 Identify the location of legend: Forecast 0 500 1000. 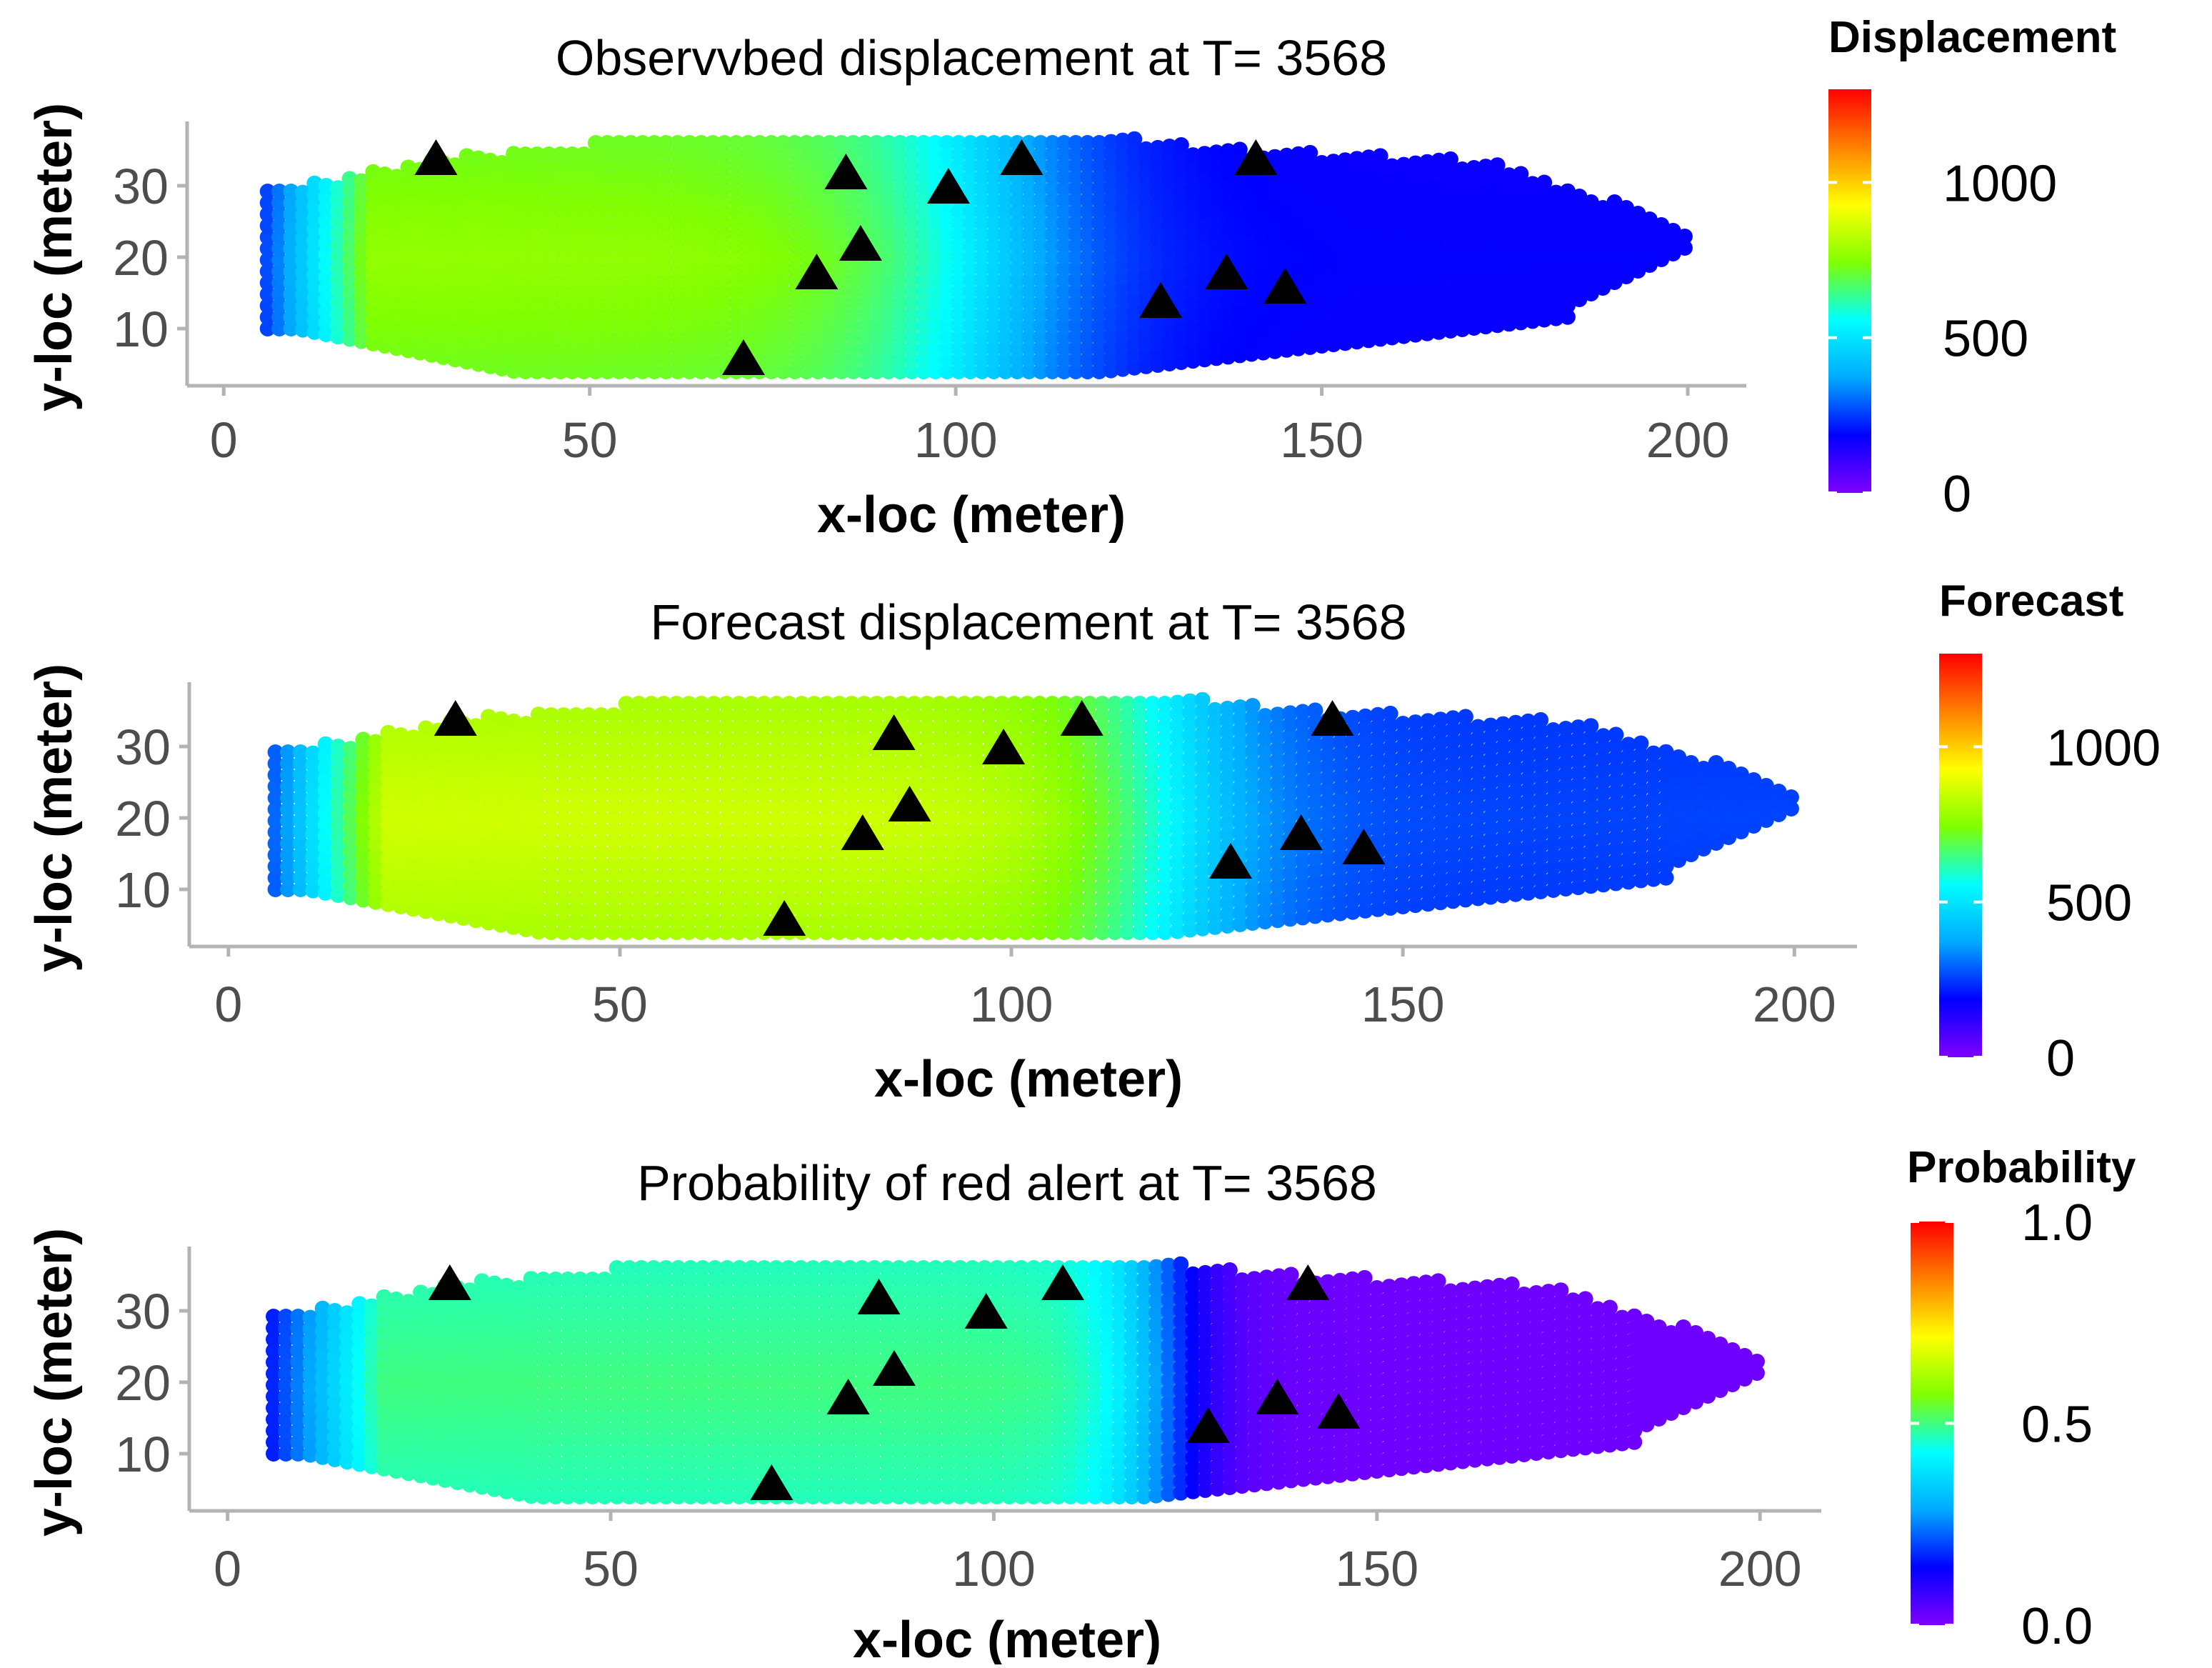
(2050, 831).